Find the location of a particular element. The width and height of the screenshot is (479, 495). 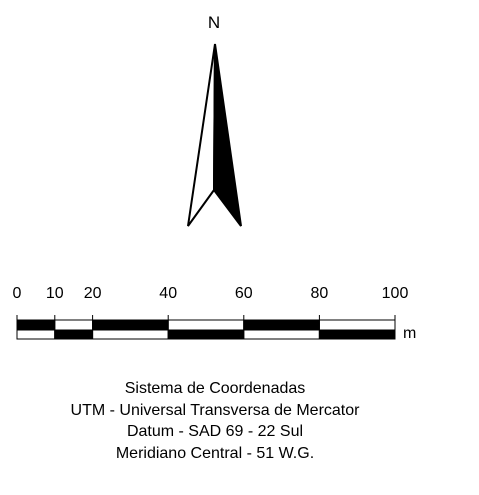

scale-tick-label: 10 is located at coordinates (55, 293).